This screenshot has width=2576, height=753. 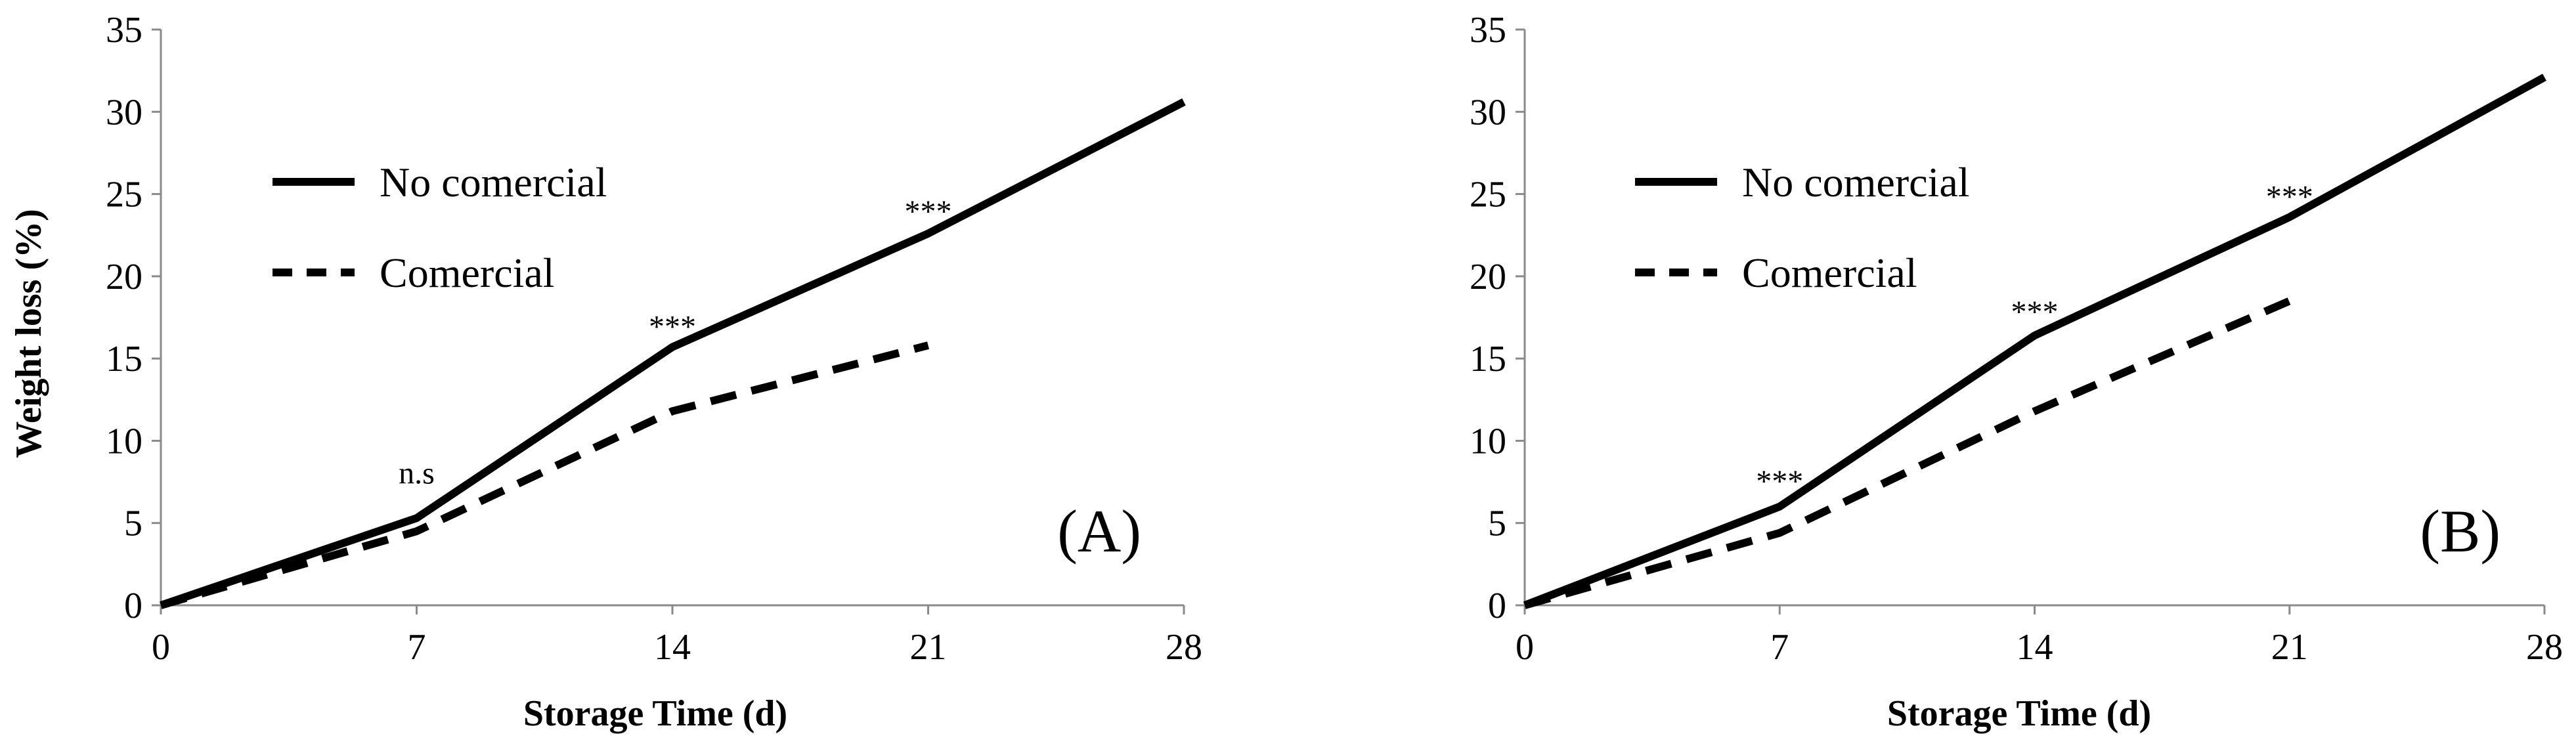 What do you see at coordinates (1099, 531) in the screenshot?
I see `panel-label: (A)` at bounding box center [1099, 531].